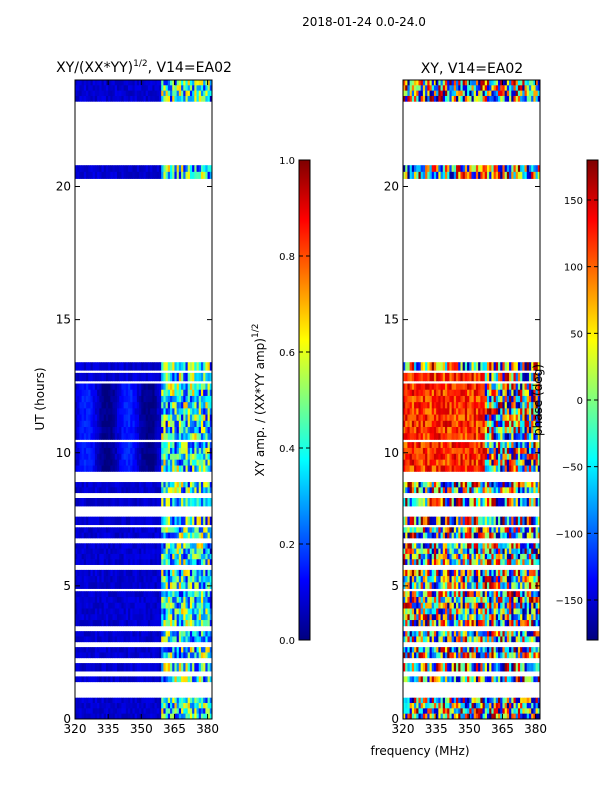  What do you see at coordinates (294, 401) in the screenshot?
I see `left-colorbar-ticks: 0.00.20.40.60.81.0` at bounding box center [294, 401].